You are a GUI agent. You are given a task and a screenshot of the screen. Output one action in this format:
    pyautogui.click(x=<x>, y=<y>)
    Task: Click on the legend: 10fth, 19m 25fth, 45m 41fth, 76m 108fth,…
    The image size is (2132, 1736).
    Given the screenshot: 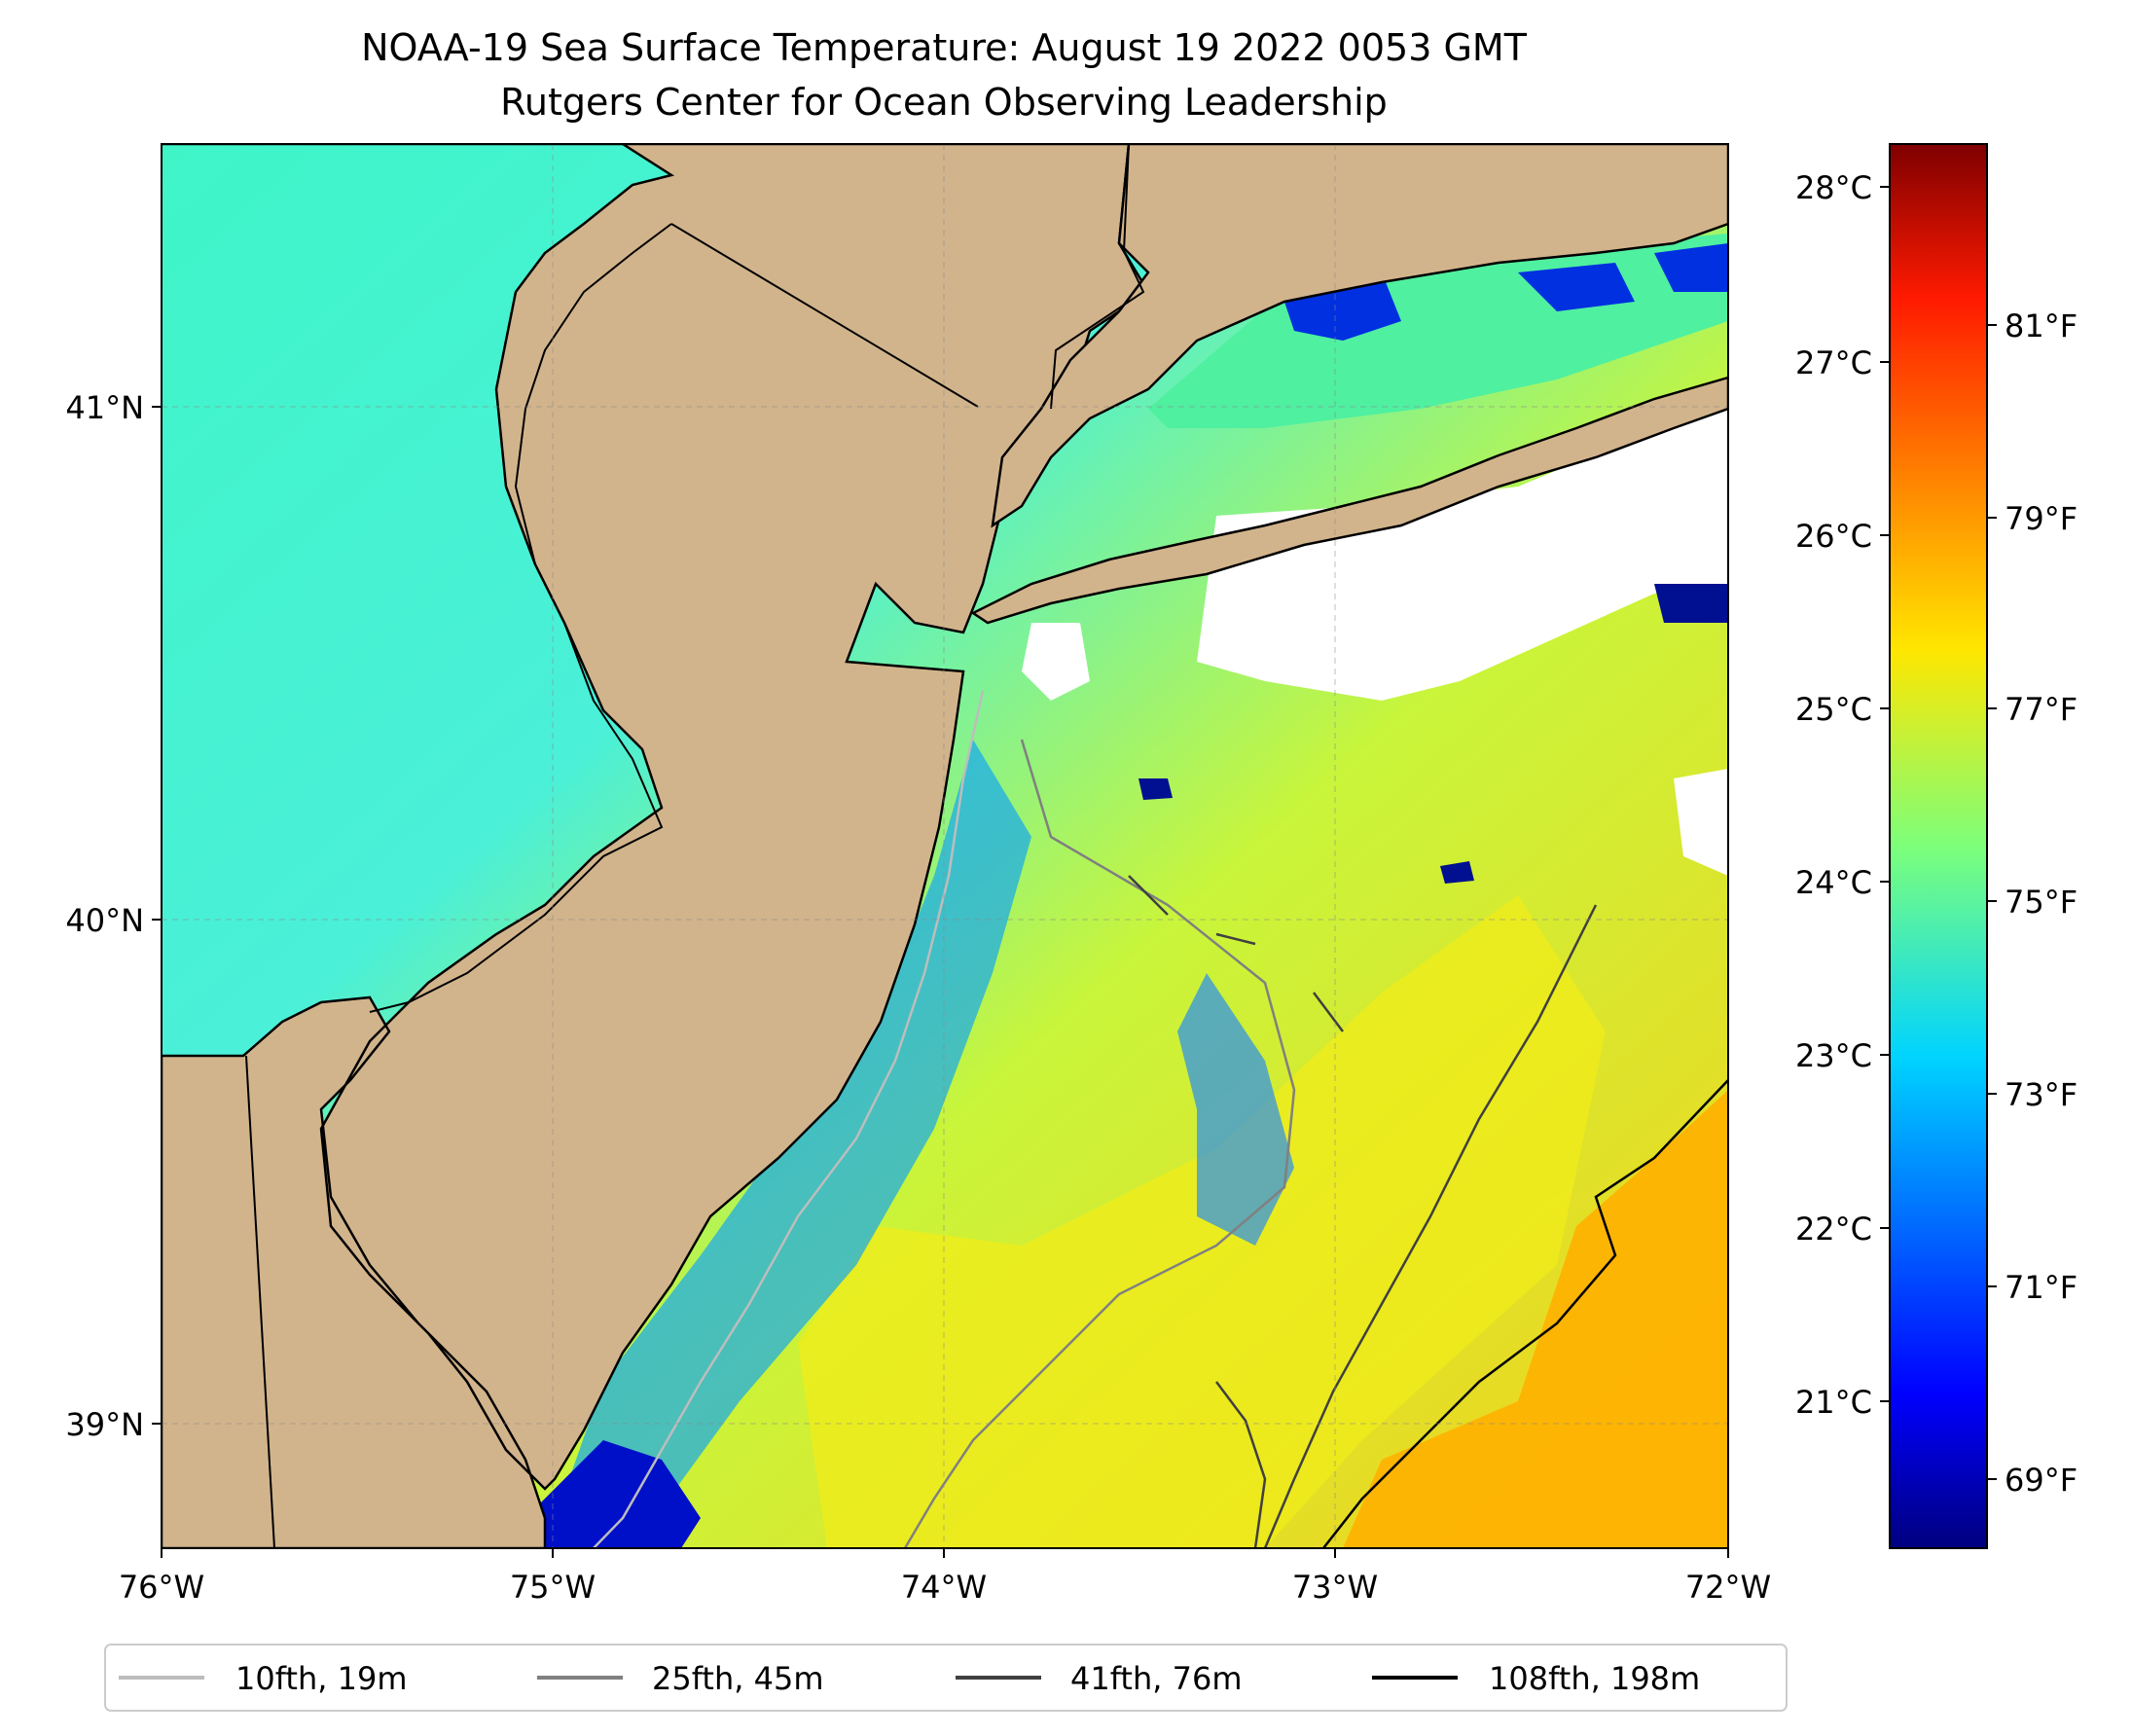 What is the action you would take?
    pyautogui.click(x=946, y=1678)
    